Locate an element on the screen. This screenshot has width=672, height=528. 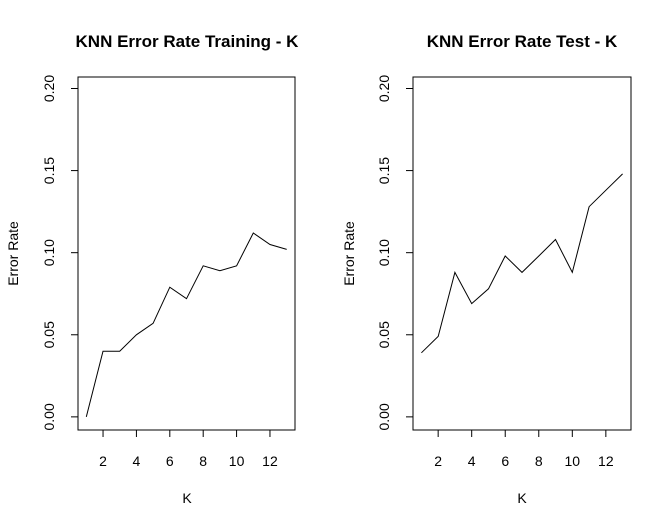
chart-title: KNN Error Rate Test - K is located at coordinates (522, 41).